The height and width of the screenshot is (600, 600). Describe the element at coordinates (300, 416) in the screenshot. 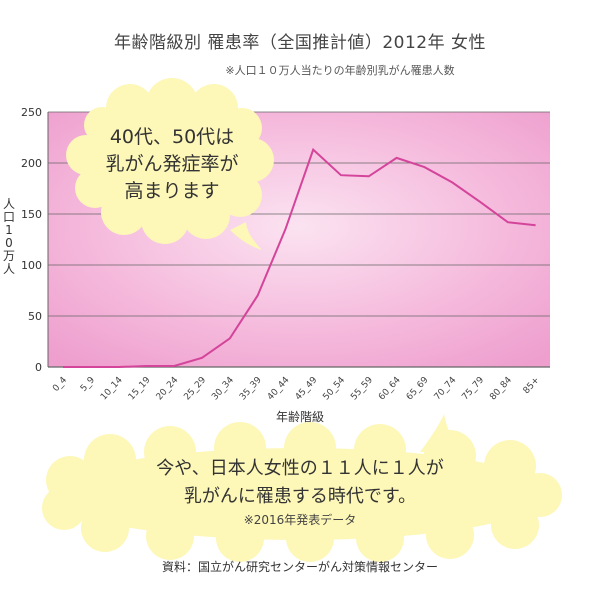

I see `x-axis-label: 年齢階級` at that location.